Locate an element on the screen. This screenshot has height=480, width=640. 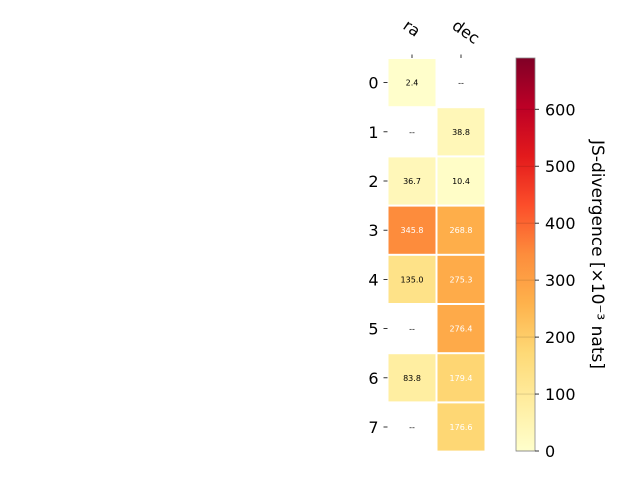
cell-value-label: 83.8 is located at coordinates (412, 378).